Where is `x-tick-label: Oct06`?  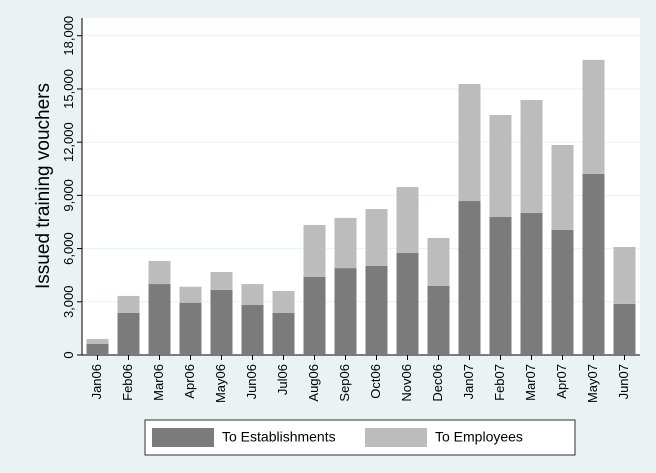
x-tick-label: Oct06 is located at coordinates (375, 381).